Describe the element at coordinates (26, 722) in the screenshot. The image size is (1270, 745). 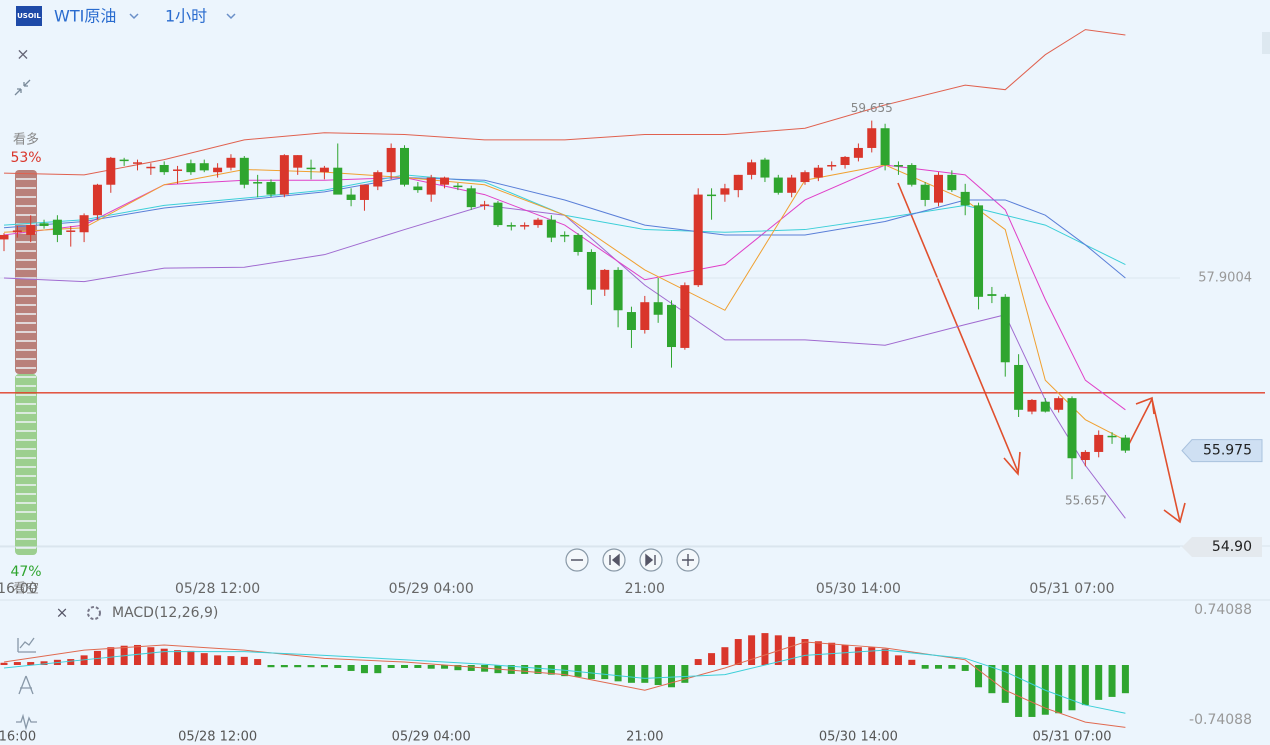
I see `tool-indicator` at that location.